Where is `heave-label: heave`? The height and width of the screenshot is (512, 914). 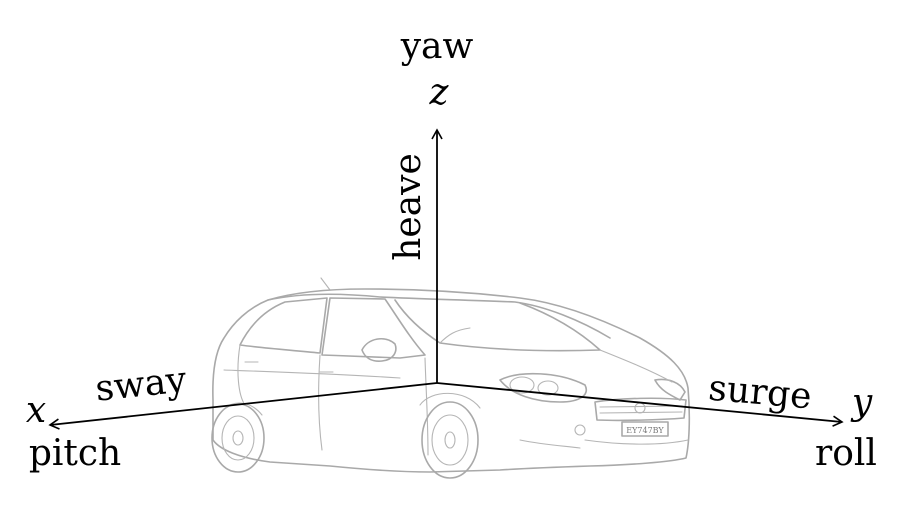 heave-label: heave is located at coordinates (408, 207).